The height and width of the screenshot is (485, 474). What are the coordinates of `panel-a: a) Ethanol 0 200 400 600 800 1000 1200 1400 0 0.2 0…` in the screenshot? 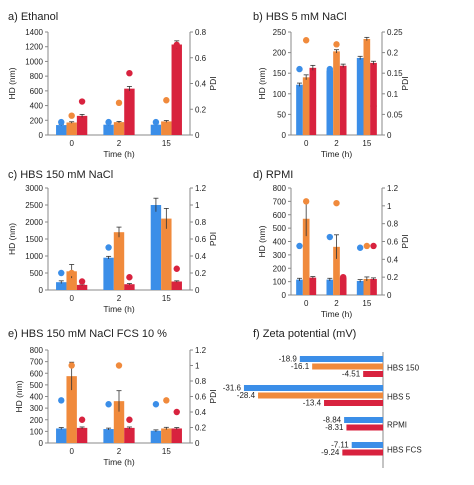 It's located at (112, 85).